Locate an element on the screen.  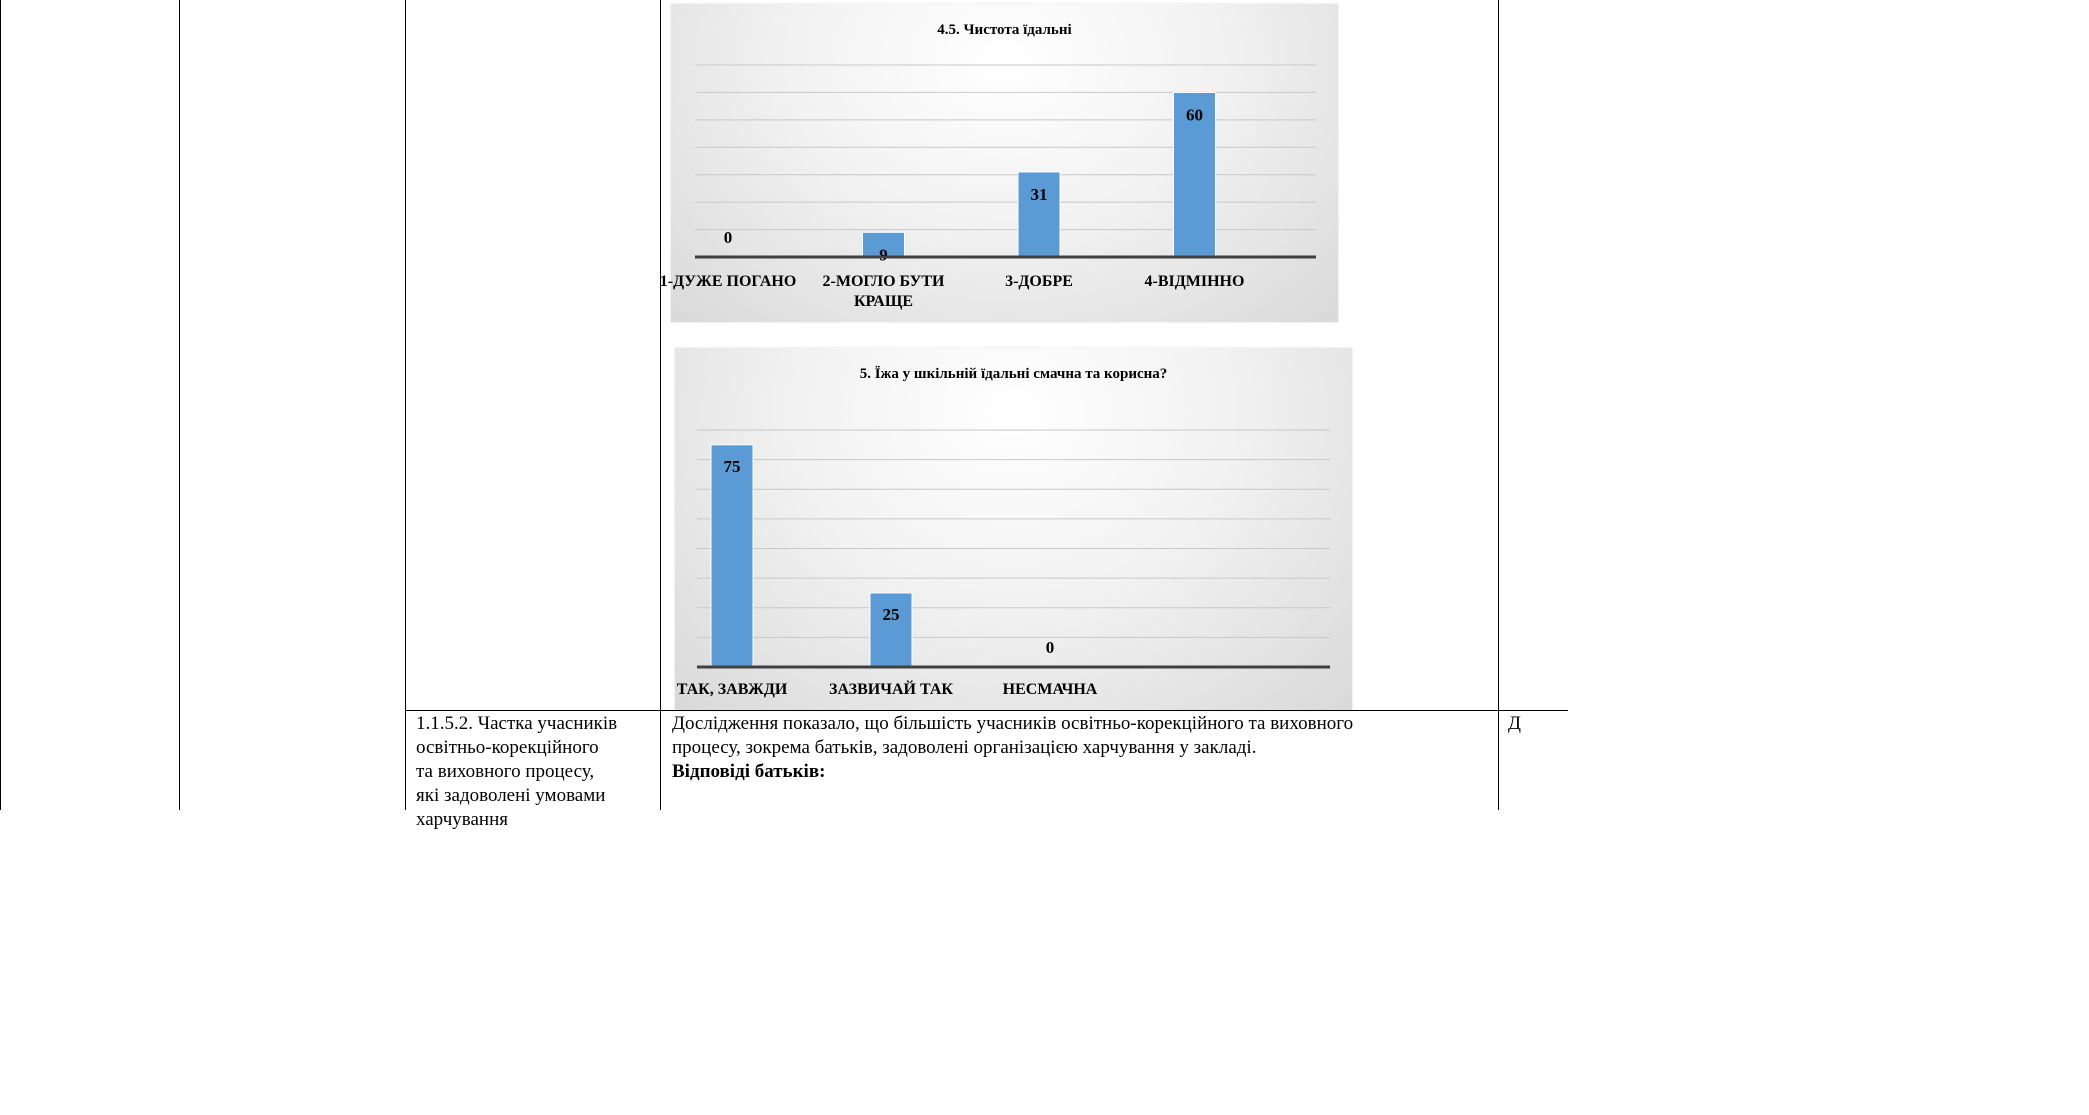
indicator-line: які задоволені умовами is located at coordinates (511, 795).